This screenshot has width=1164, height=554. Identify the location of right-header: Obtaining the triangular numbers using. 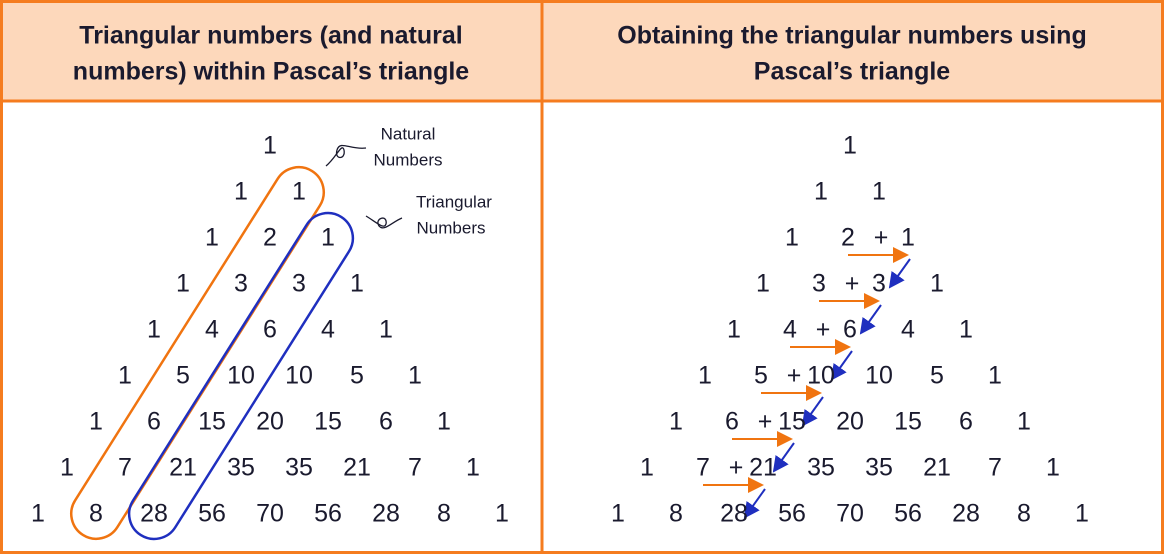
(851, 36).